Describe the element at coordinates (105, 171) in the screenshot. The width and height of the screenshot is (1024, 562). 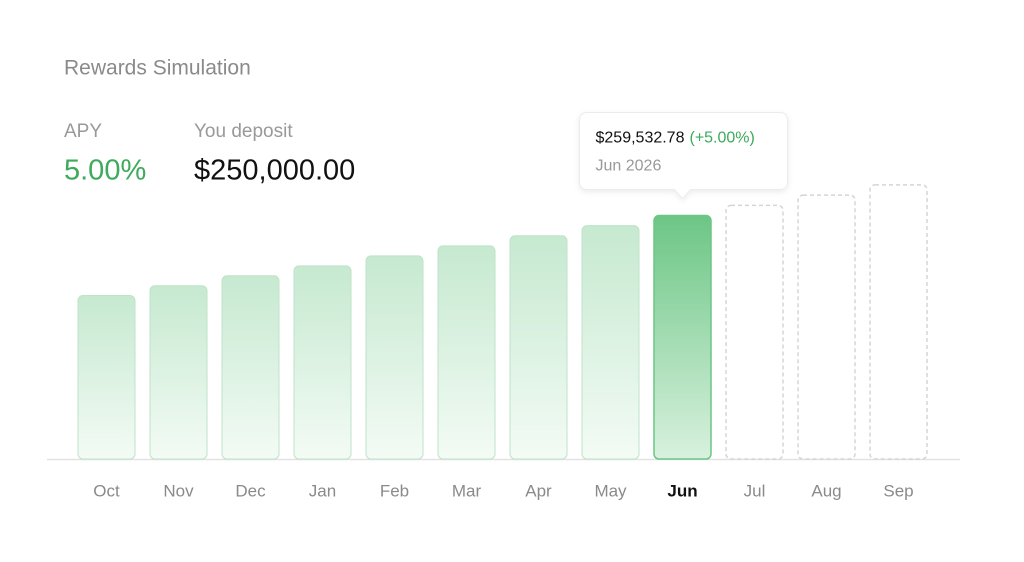
I see `stat-value: 5.00%` at that location.